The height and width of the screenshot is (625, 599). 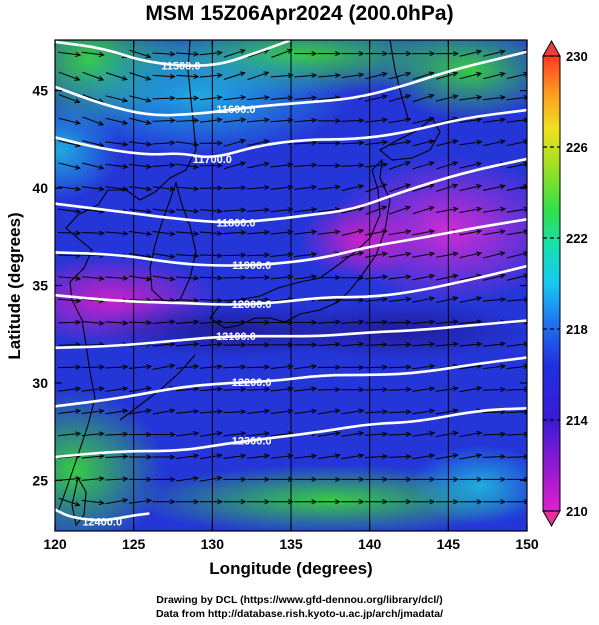 What do you see at coordinates (236, 337) in the screenshot?
I see `height-contour-label-6: 12100.0` at bounding box center [236, 337].